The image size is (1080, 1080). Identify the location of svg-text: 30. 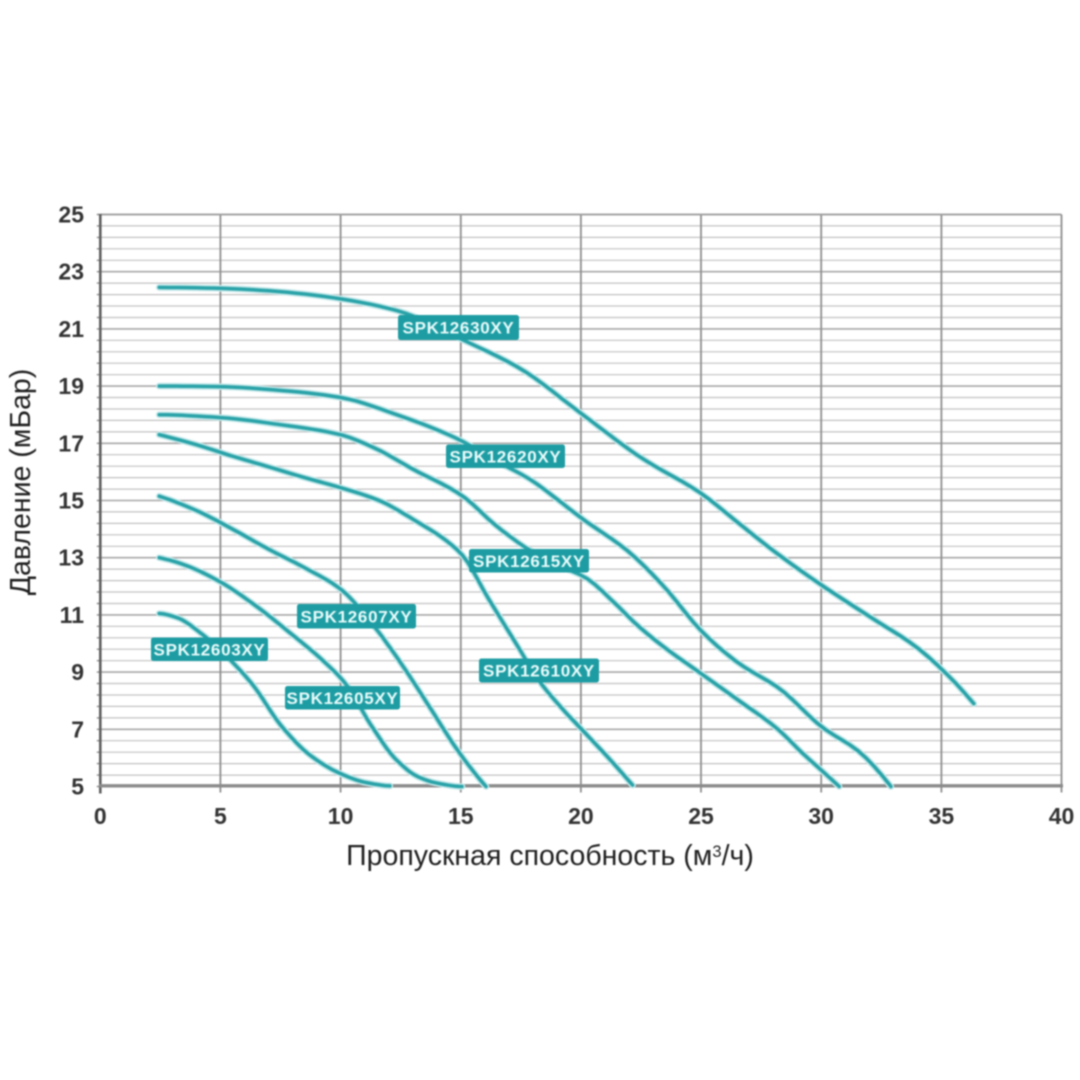
(821, 816).